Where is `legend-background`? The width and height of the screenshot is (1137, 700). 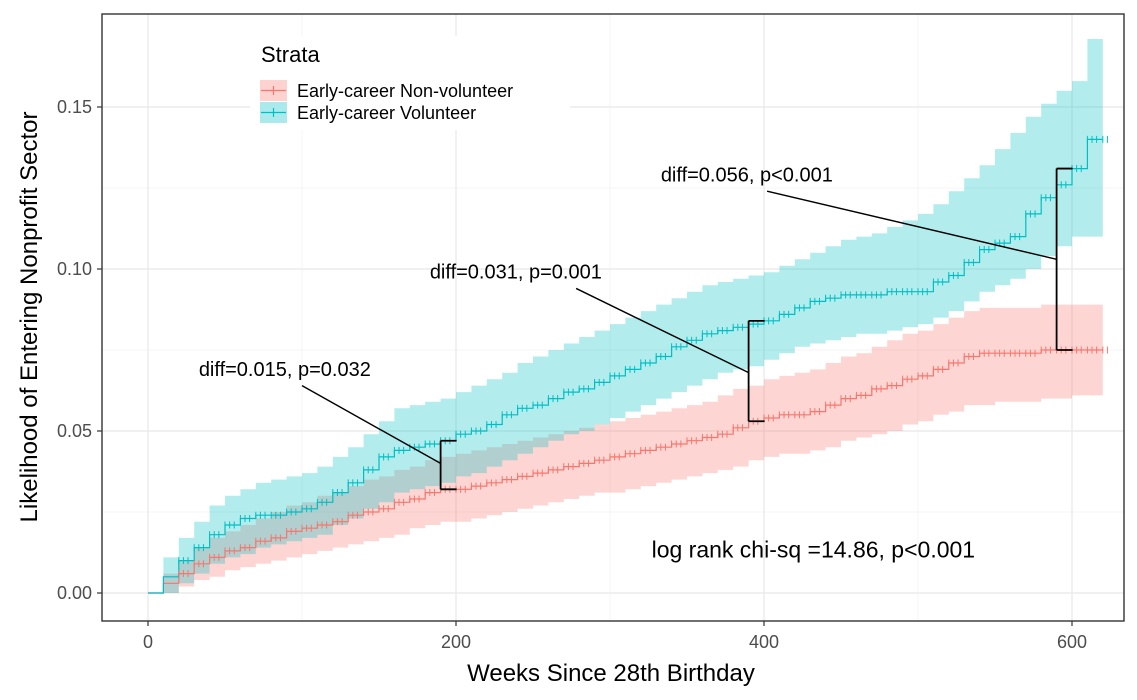
legend-background is located at coordinates (410, 83).